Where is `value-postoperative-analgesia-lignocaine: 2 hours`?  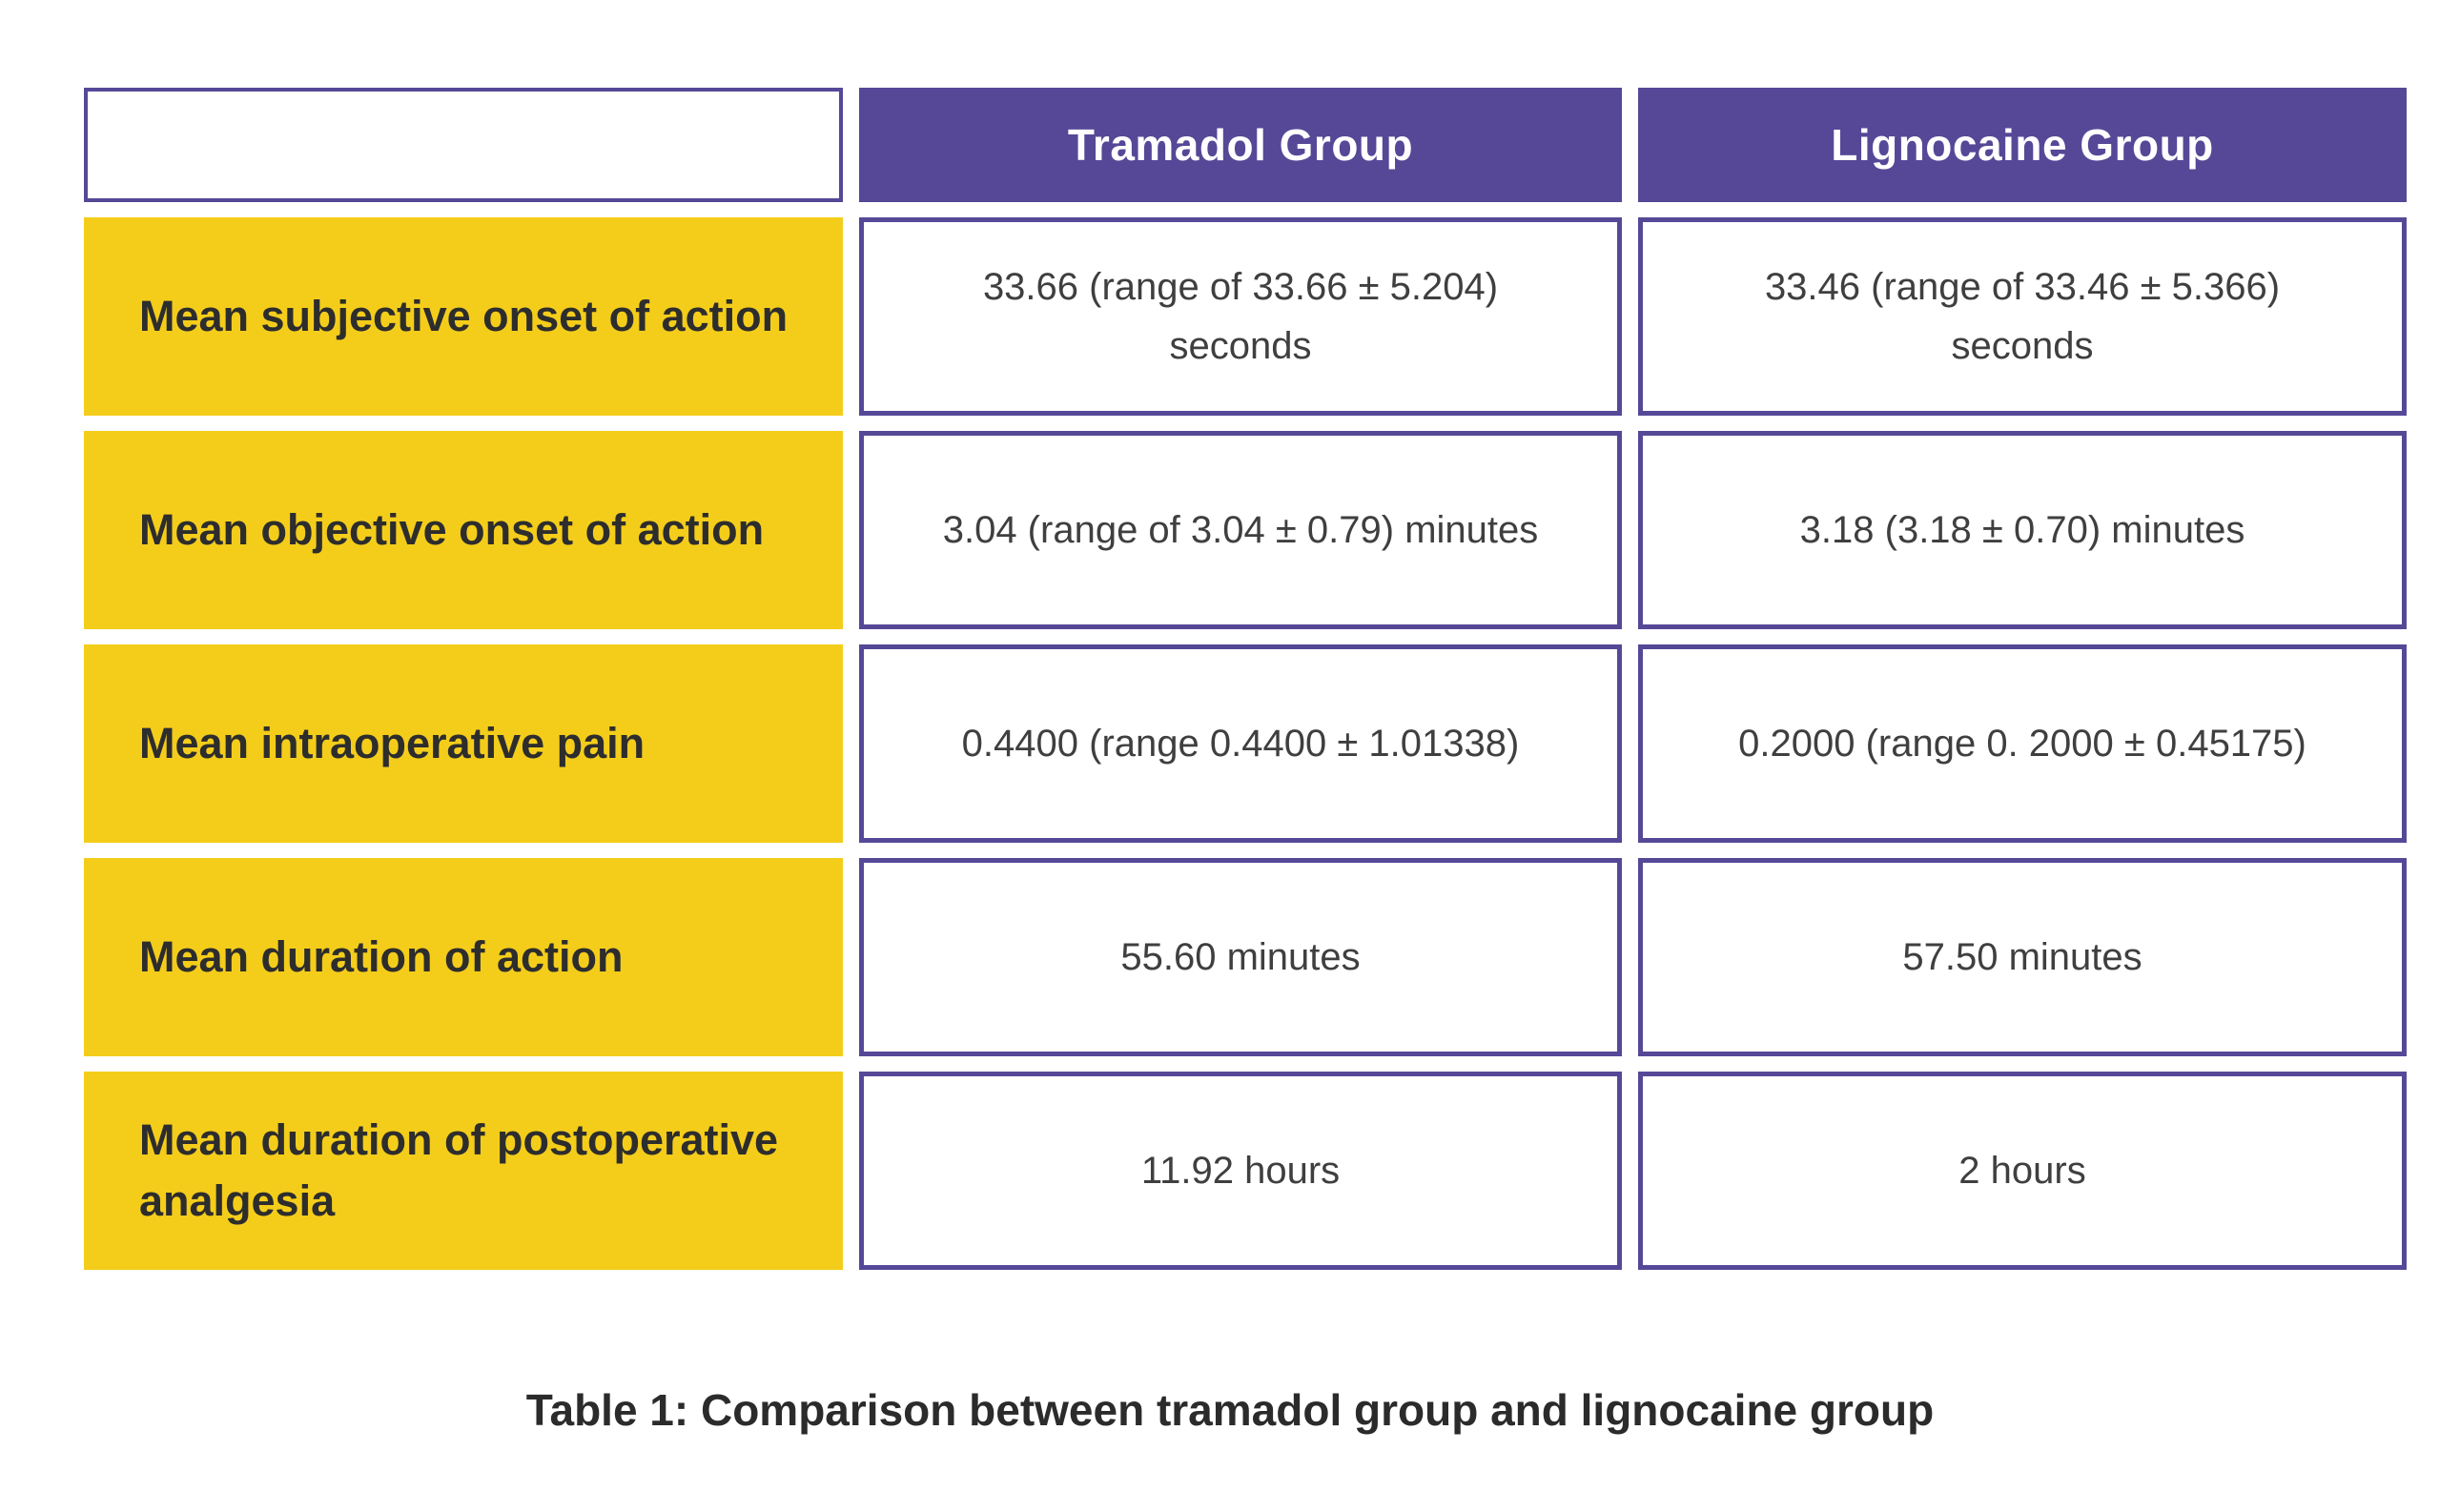
value-postoperative-analgesia-lignocaine: 2 hours is located at coordinates (2023, 1171).